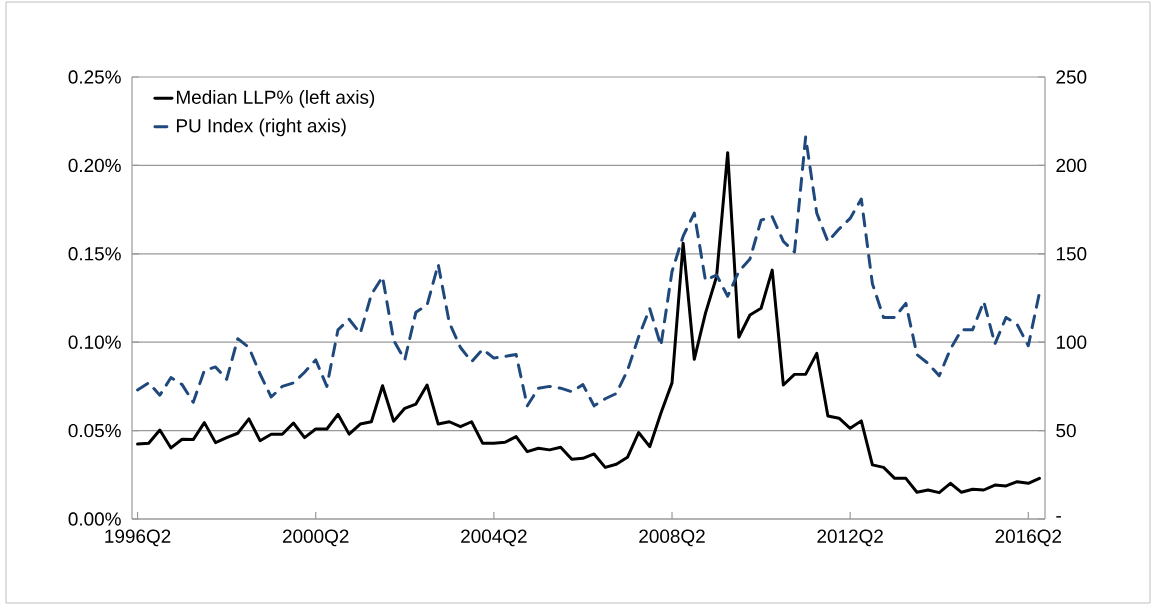 This screenshot has height=605, width=1152. Describe the element at coordinates (315, 538) in the screenshot. I see `x-tick-label: 2000Q2` at that location.